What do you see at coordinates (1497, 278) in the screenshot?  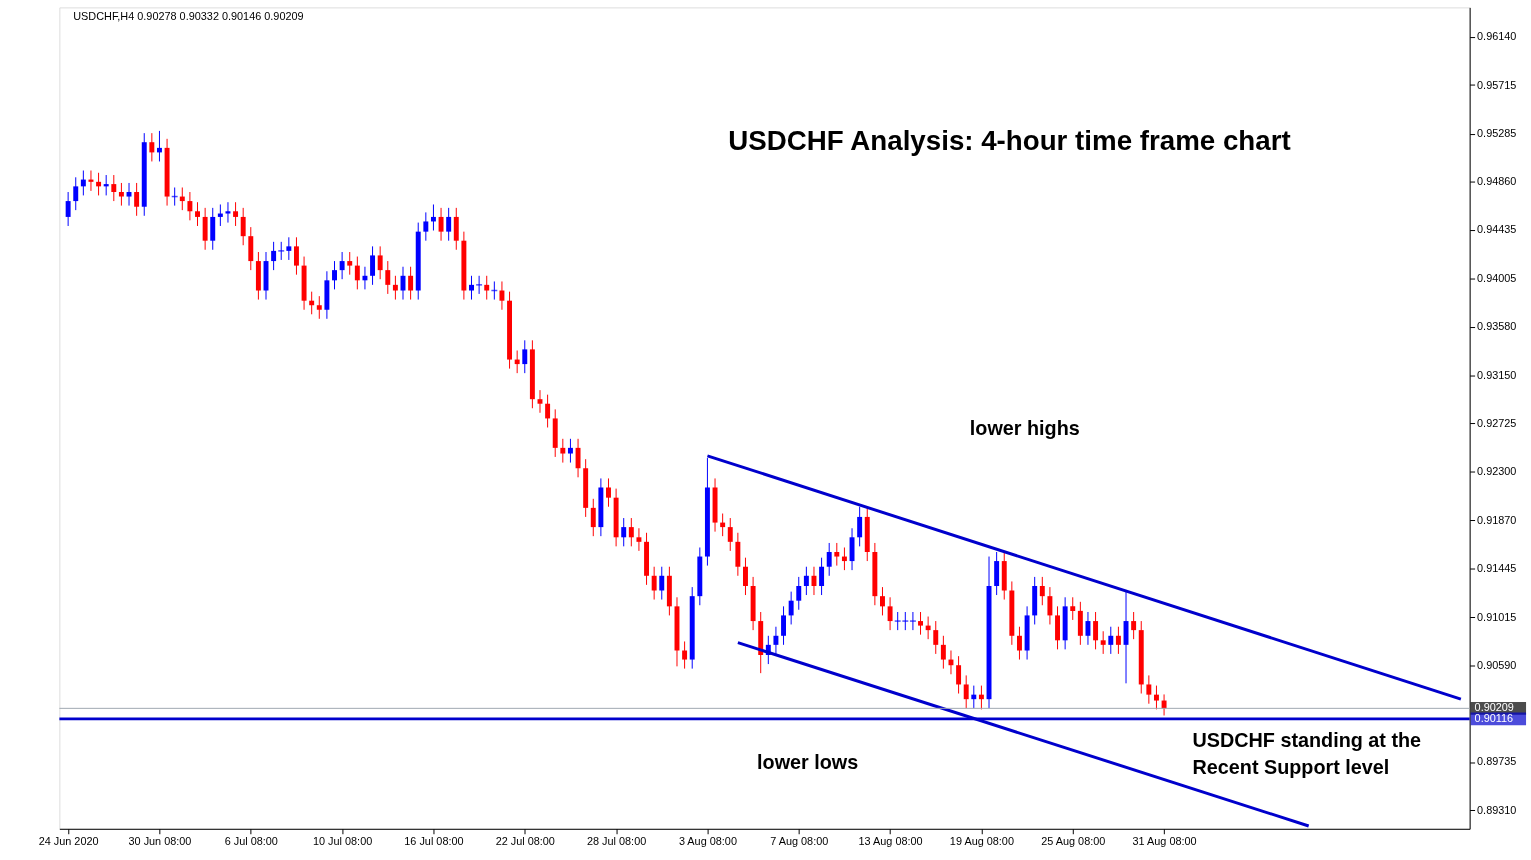 I see `y-tick-label: 0.94005` at bounding box center [1497, 278].